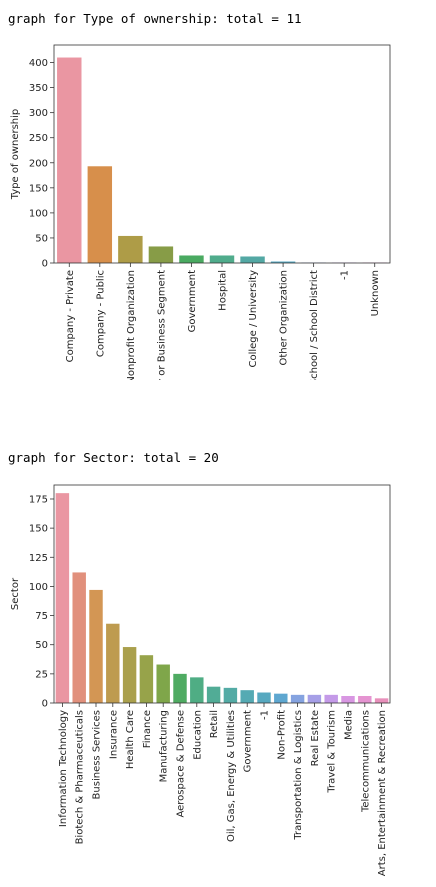 Image resolution: width=436 pixels, height=887 pixels. I want to click on sector-bar-travel-tourism, so click(331, 698).